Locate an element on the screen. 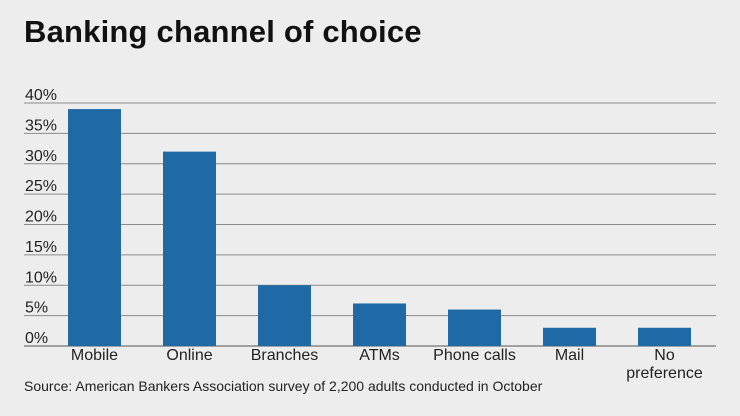 The height and width of the screenshot is (416, 740). y-tick-label: 20% is located at coordinates (41, 217).